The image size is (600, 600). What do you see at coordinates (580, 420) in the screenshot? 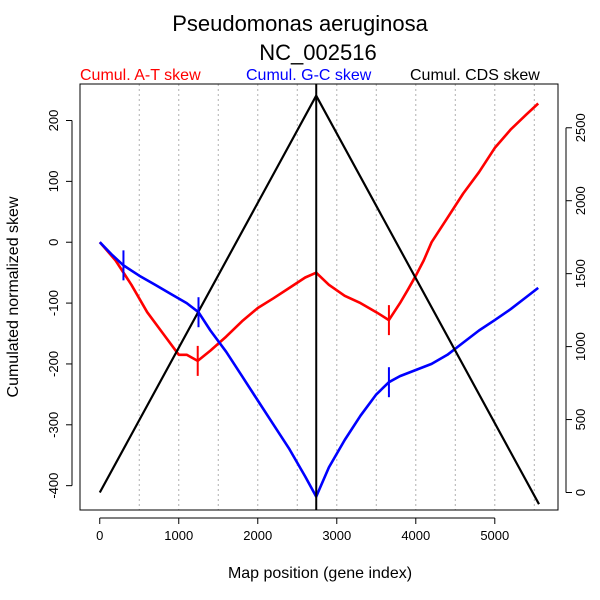
I see `y2-tick-label: 500` at bounding box center [580, 420].